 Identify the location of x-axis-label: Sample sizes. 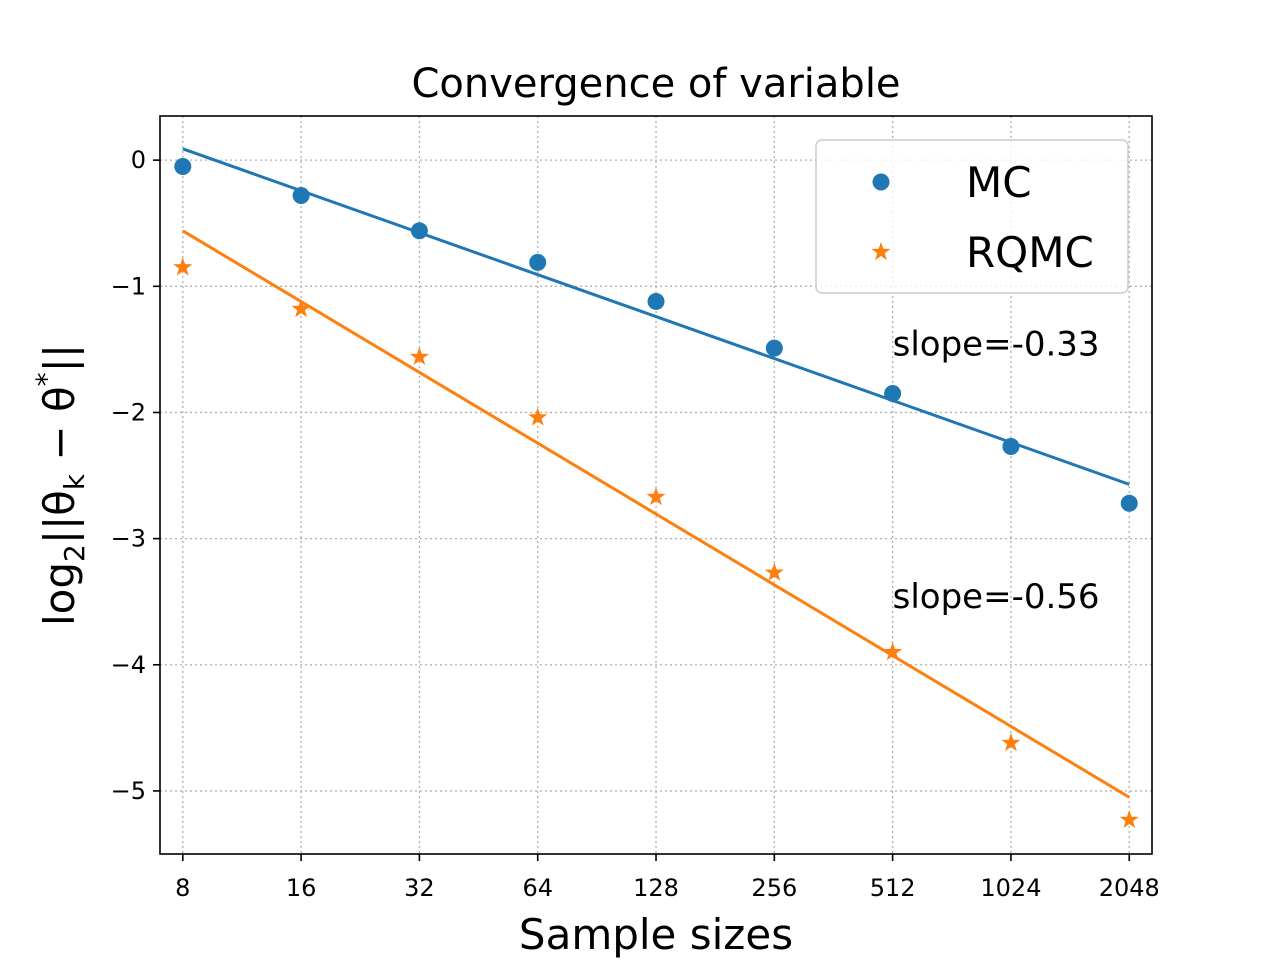
(656, 934).